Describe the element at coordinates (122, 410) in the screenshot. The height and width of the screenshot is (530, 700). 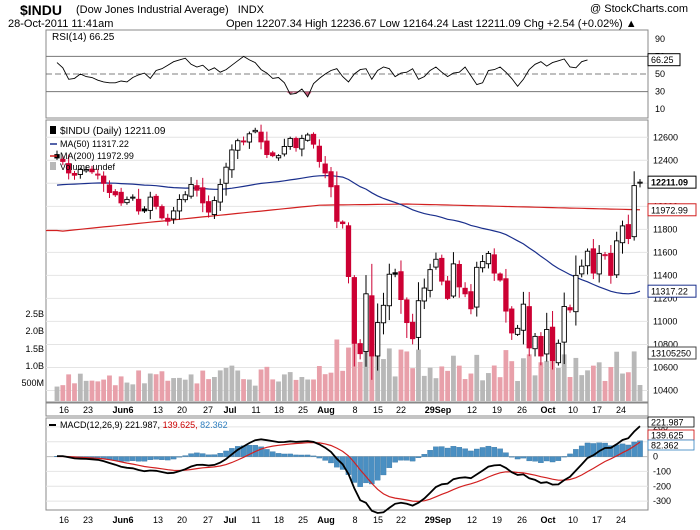
I see `x-tick-label-top: Jun6` at that location.